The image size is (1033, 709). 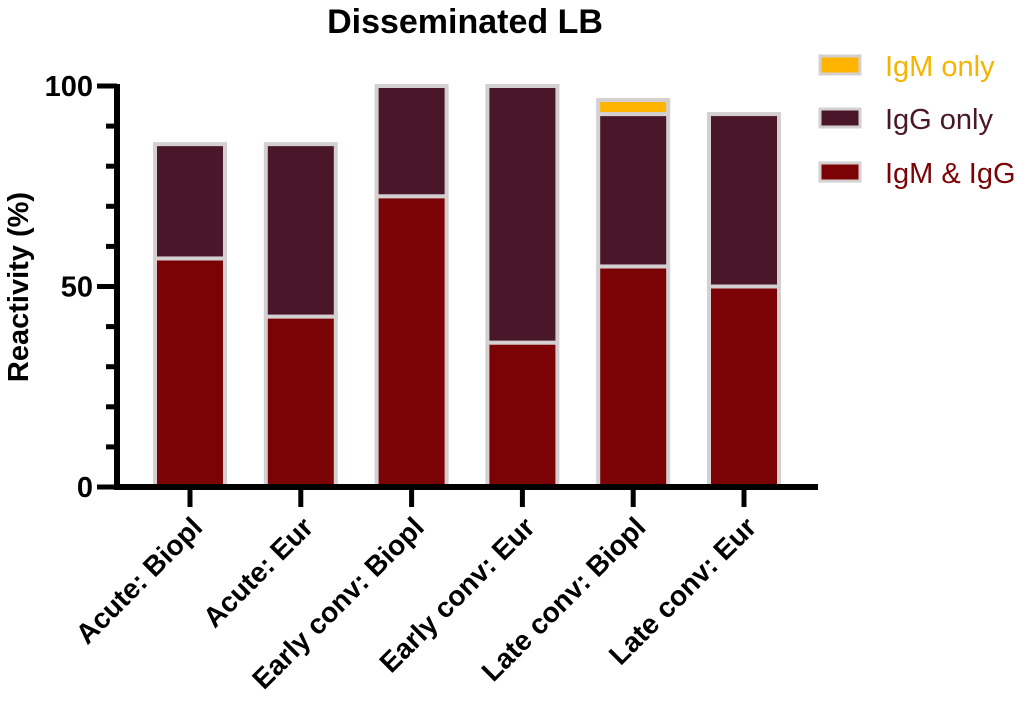 I want to click on y-ticks-group: 0 50 100, so click(x=81, y=287).